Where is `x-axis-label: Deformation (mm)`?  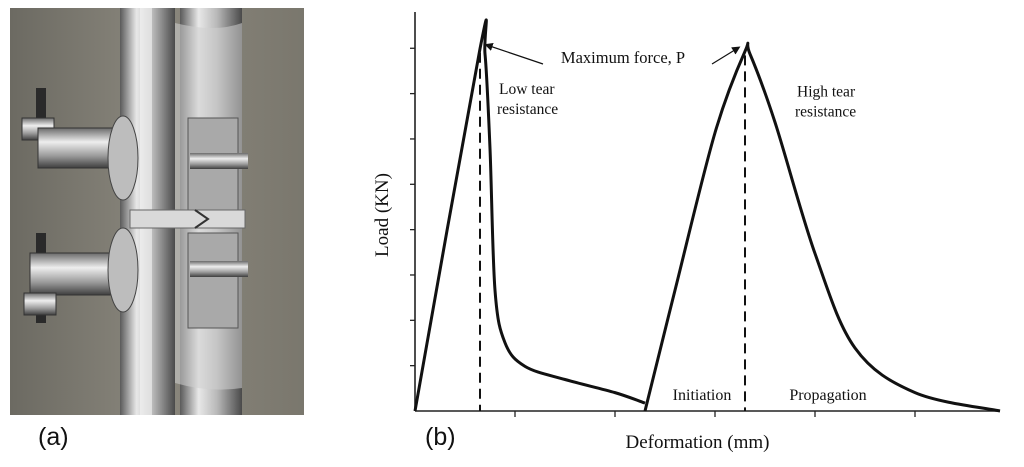 x-axis-label: Deformation (mm) is located at coordinates (697, 442).